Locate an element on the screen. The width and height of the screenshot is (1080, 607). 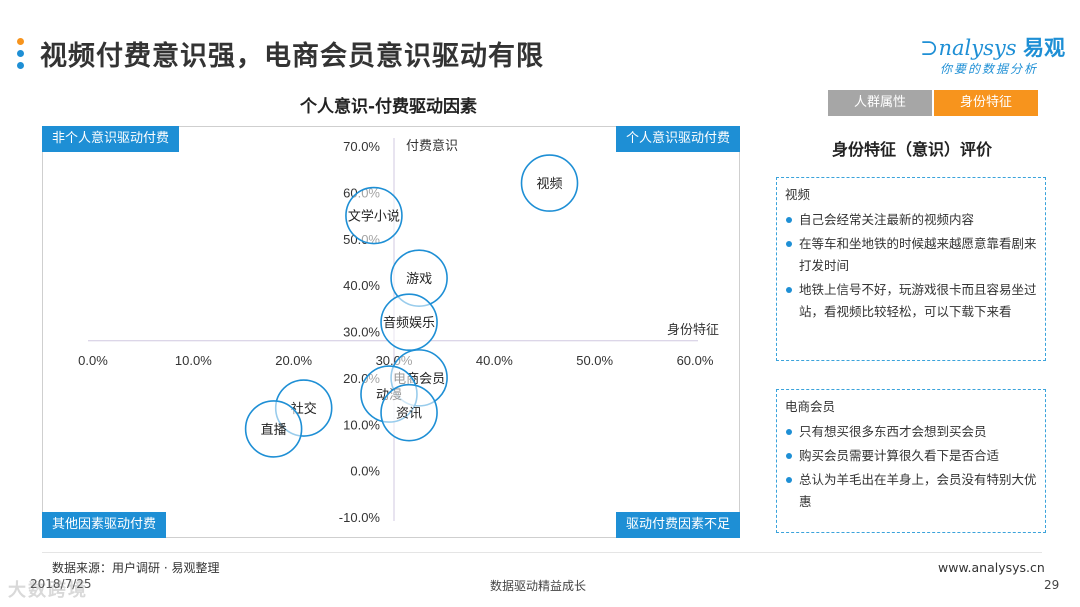
watermark: 大数跨境 is located at coordinates (48, 590).